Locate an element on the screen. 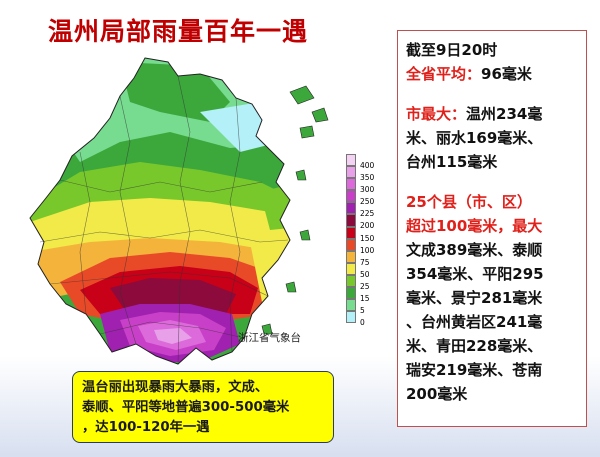  legend-item: 0 is located at coordinates (363, 319).